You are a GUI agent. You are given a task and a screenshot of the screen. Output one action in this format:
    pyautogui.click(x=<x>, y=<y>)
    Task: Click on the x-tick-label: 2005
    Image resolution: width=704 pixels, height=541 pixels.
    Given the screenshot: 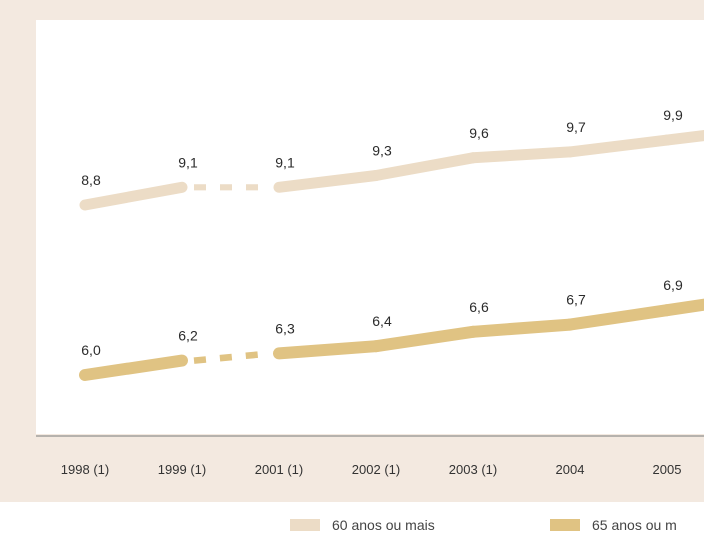 What is the action you would take?
    pyautogui.click(x=667, y=469)
    